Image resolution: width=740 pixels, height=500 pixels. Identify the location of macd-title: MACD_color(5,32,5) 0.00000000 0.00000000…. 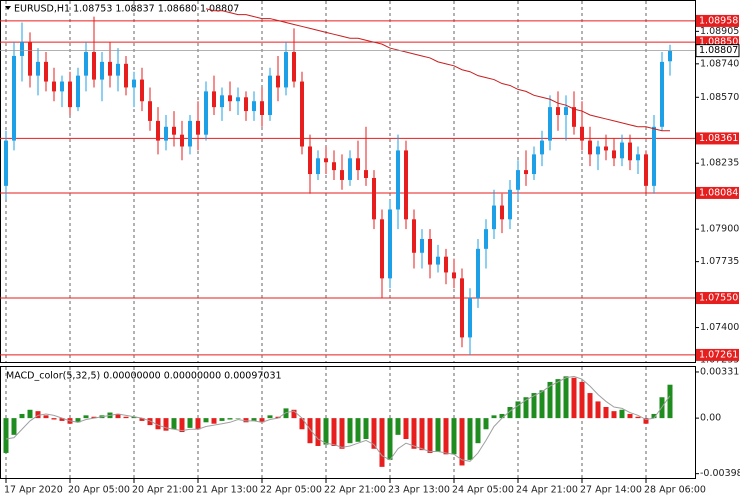
(144, 376).